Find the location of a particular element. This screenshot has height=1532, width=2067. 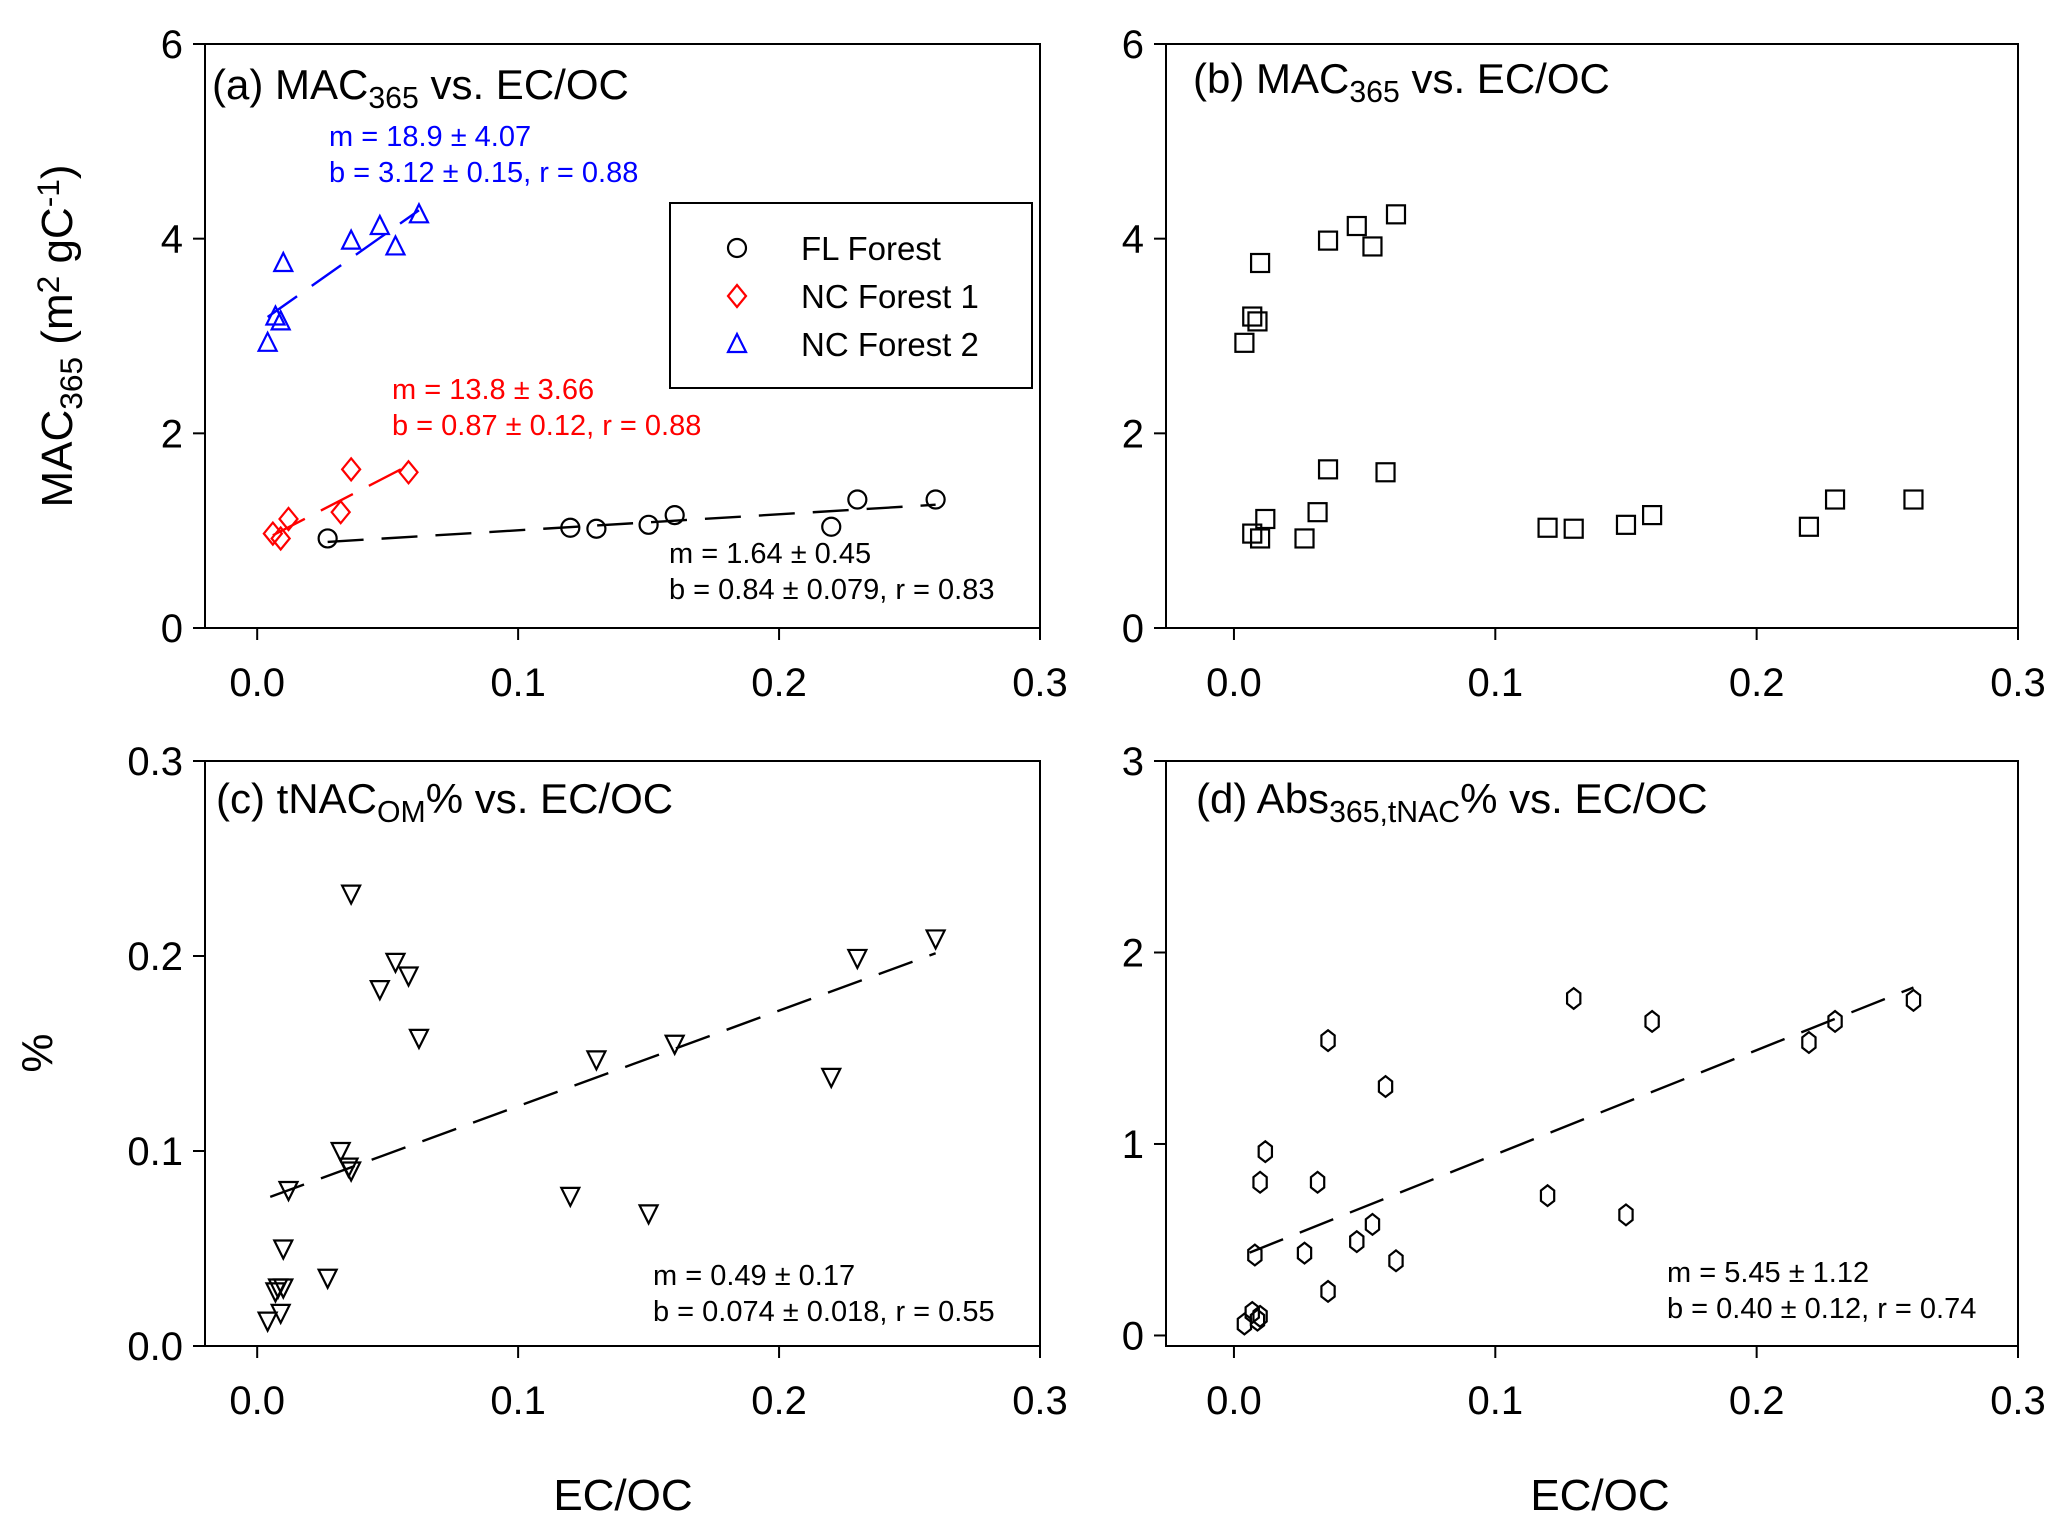

fit-equation: m = 18.9 ± 4.07 is located at coordinates (430, 137).